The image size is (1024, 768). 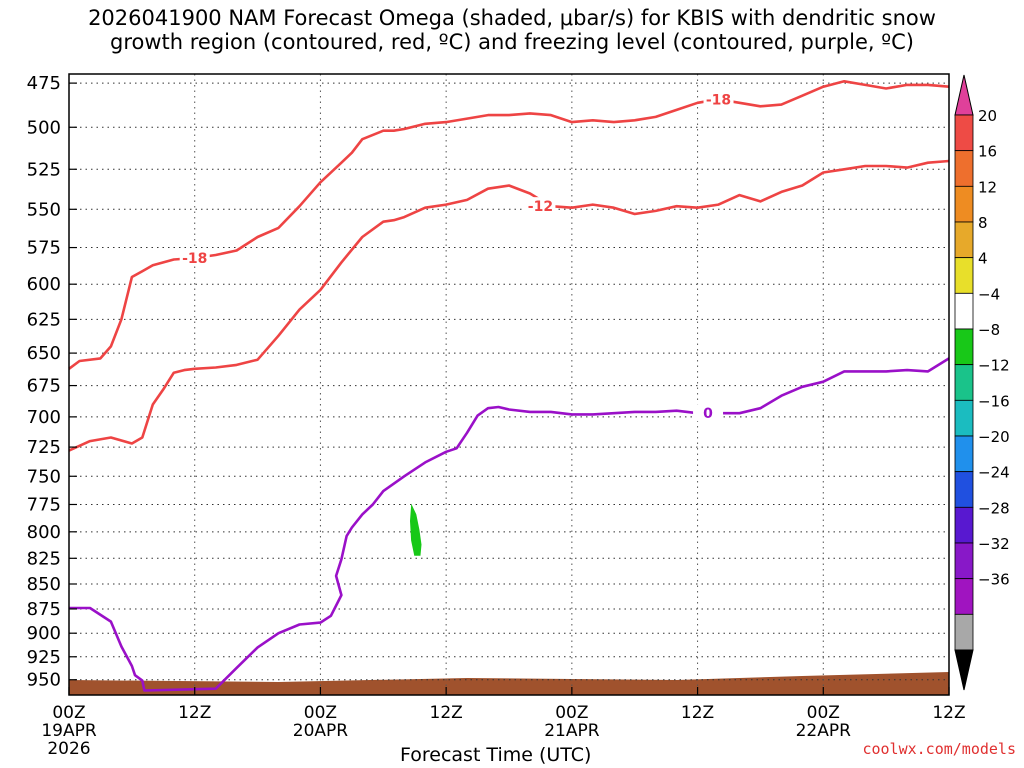 I want to click on colorbar-label: −24, so click(x=994, y=473).